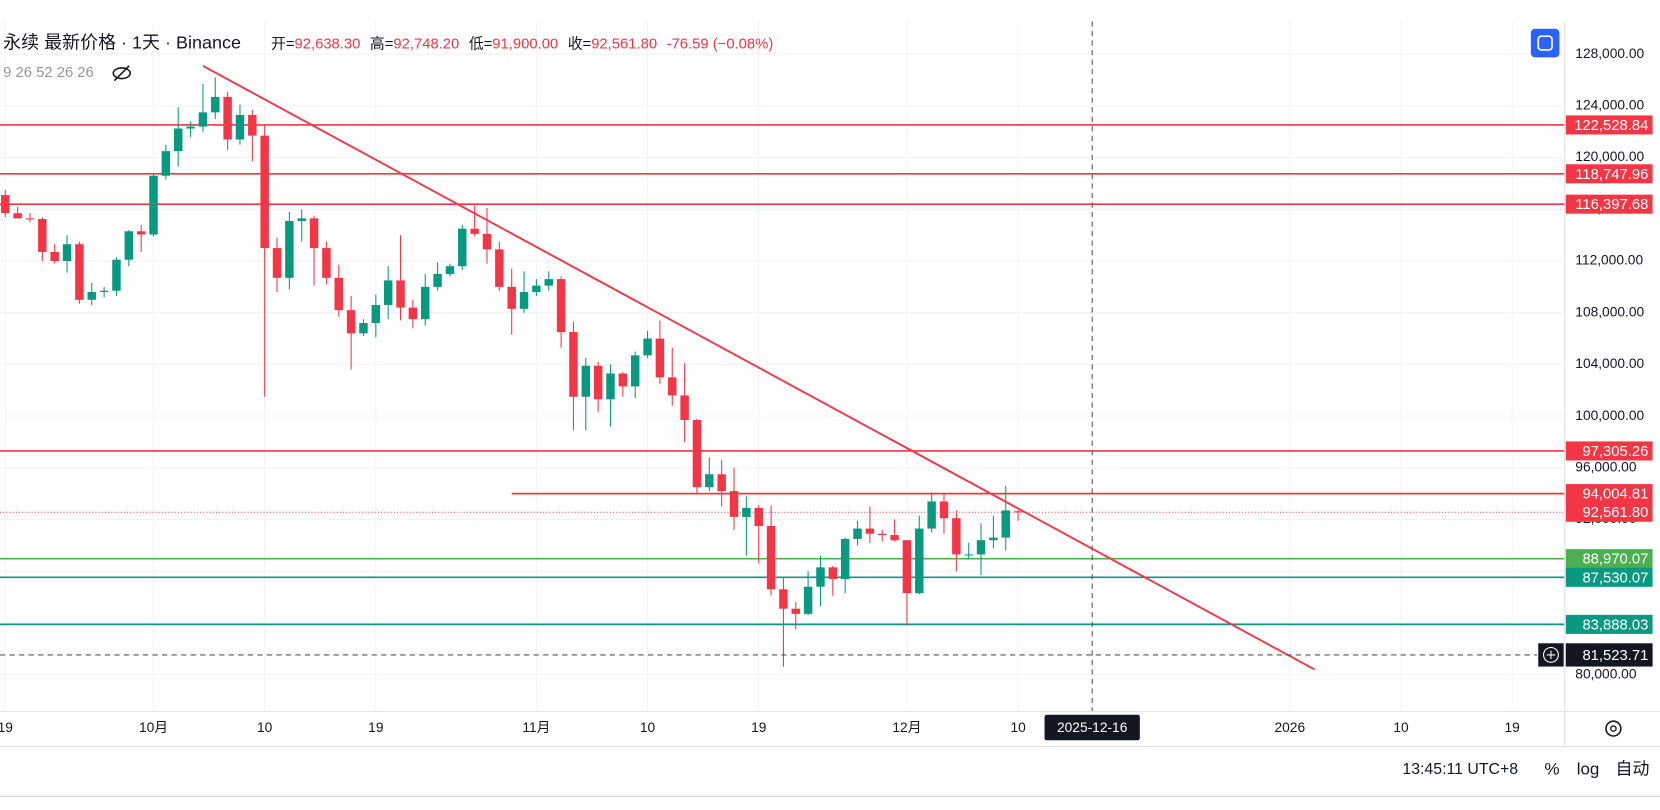 This screenshot has width=1660, height=810. I want to click on hide-icon, so click(122, 73).